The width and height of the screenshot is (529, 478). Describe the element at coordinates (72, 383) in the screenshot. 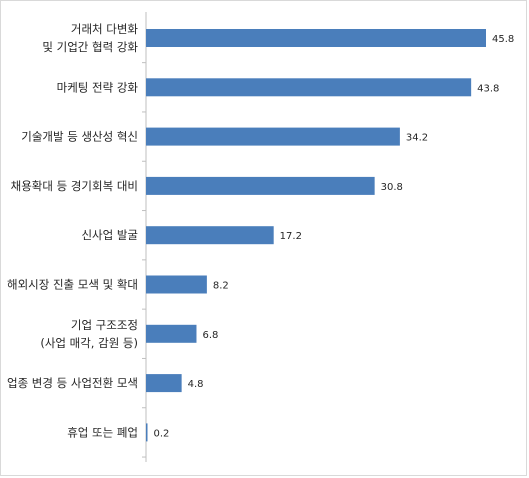

I see `category-label: 업종 변경 등 사업전환 모색` at that location.